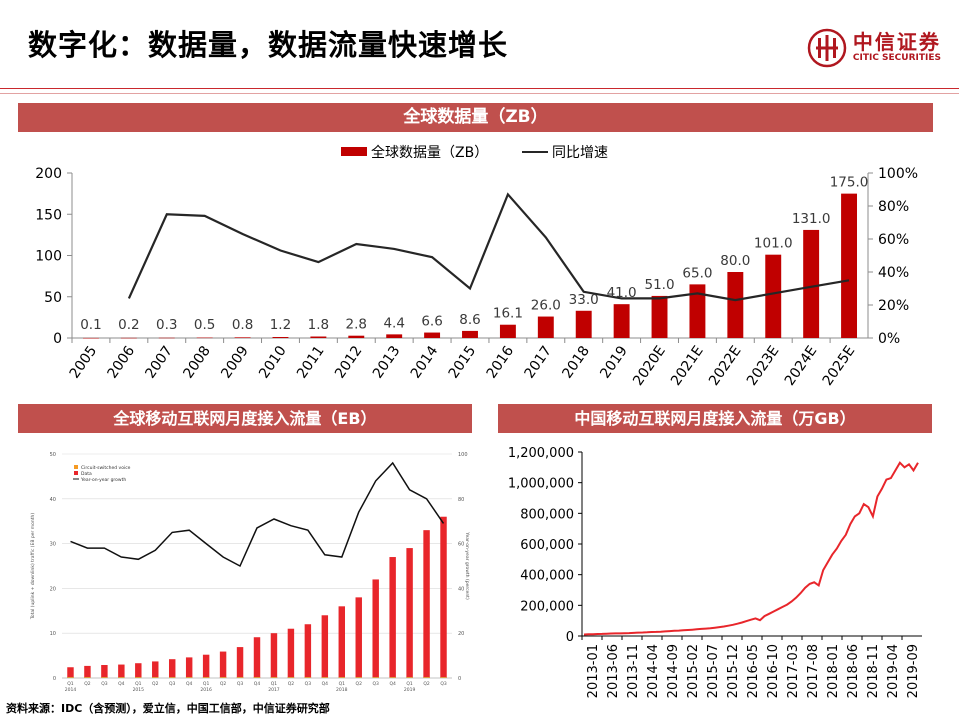 The image size is (959, 719). What do you see at coordinates (90, 325) in the screenshot?
I see `data-label: 0.1` at bounding box center [90, 325].